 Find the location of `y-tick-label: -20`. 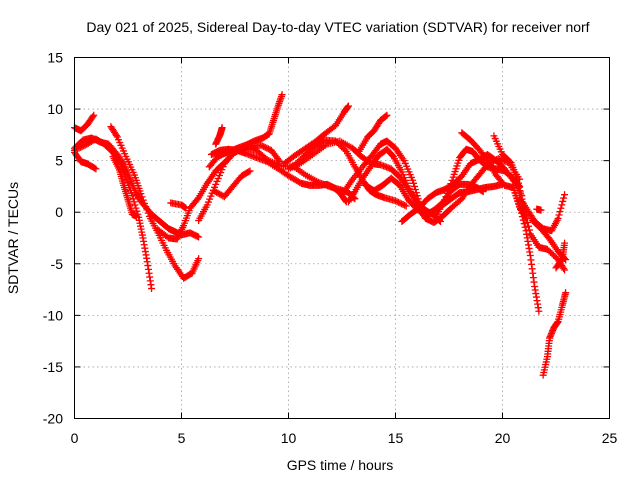

y-tick-label: -20 is located at coordinates (53, 419).